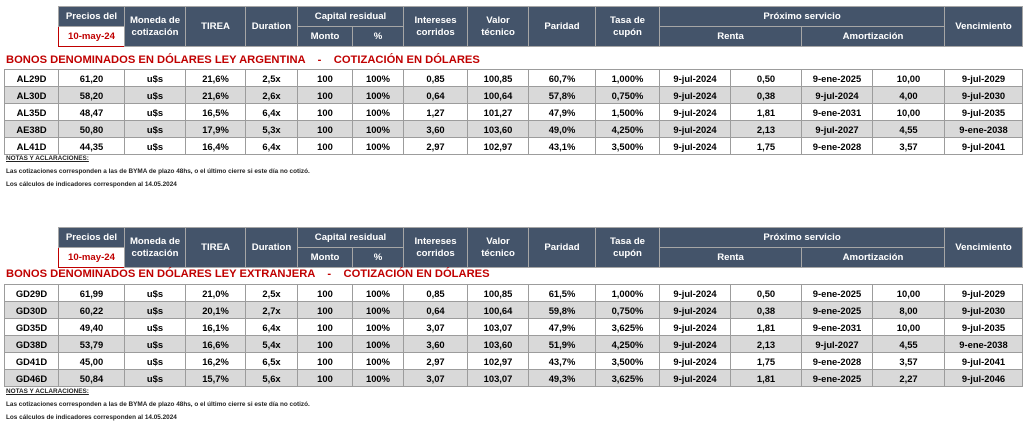 The image size is (1024, 430). I want to click on precios-del-label: Precios del, so click(91, 237).